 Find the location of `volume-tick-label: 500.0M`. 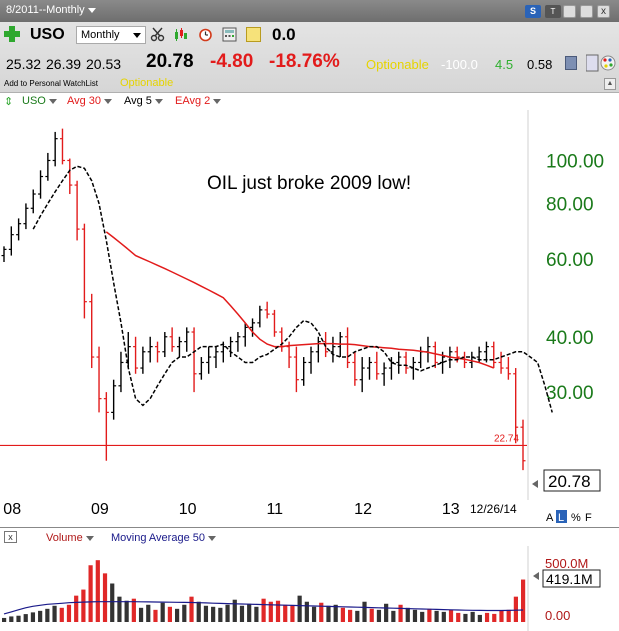

volume-tick-label: 500.0M is located at coordinates (566, 563).